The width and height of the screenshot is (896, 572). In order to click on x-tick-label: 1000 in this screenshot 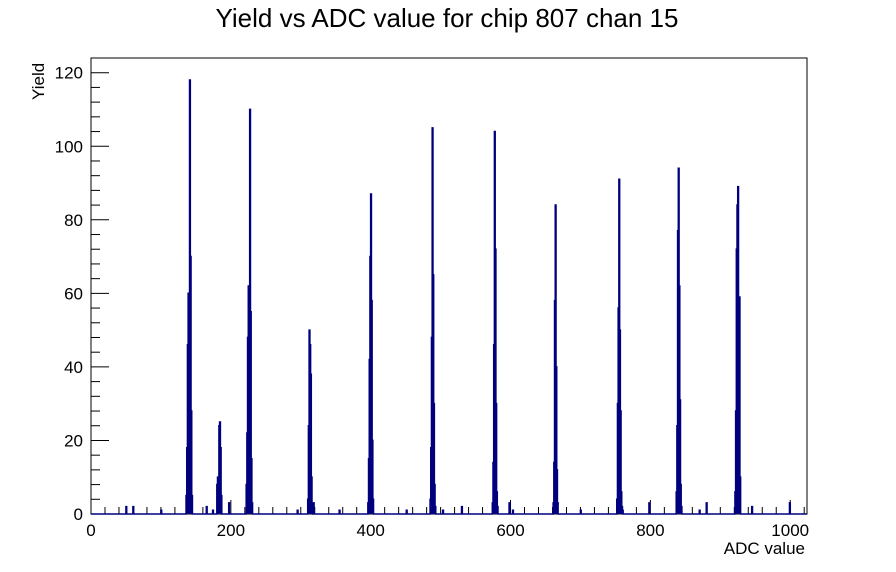, I will do `click(790, 530)`.